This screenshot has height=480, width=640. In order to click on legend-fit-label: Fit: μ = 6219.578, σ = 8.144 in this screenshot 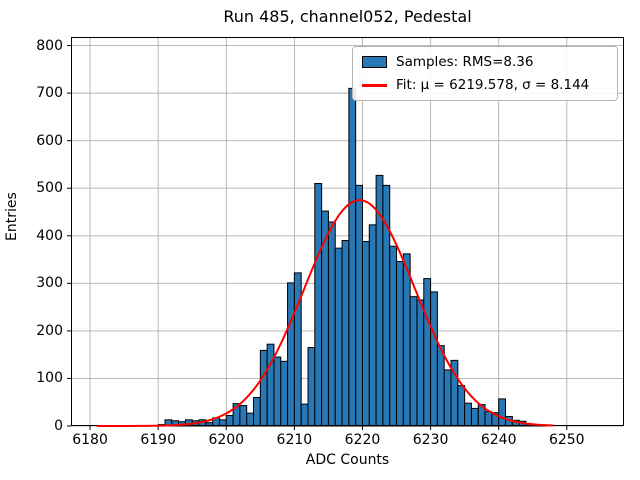, I will do `click(493, 85)`.